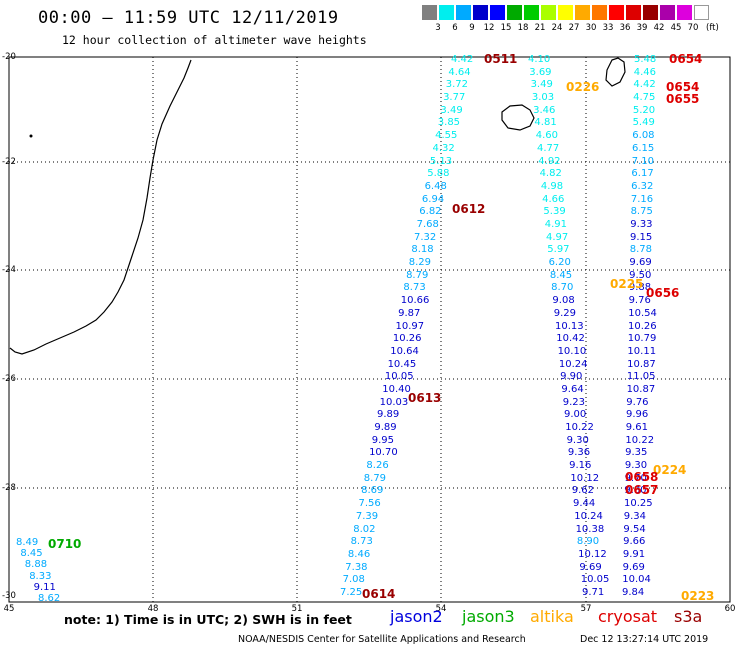 The image size is (740, 650). What do you see at coordinates (49, 598) in the screenshot?
I see `wave-height-value: 8.62` at bounding box center [49, 598].